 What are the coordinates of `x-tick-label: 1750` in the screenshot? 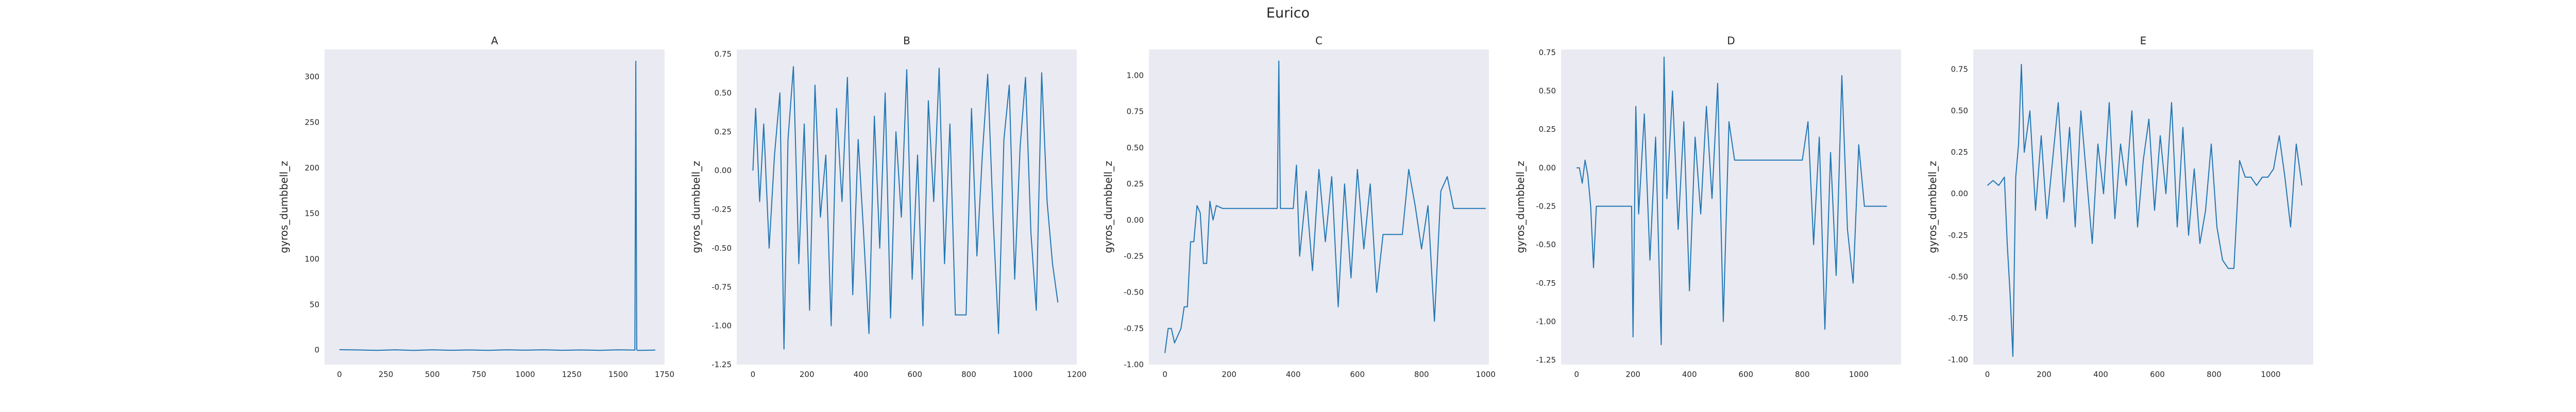 It's located at (664, 375).